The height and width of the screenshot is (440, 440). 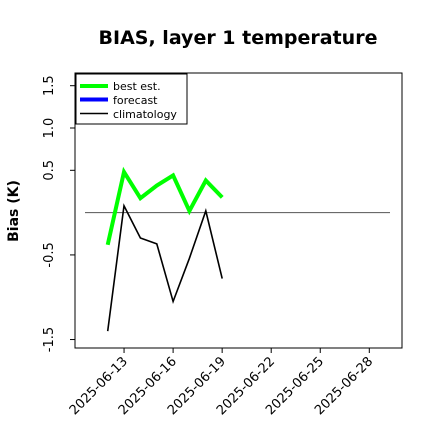 What do you see at coordinates (137, 86) in the screenshot?
I see `legend-label-best-est: best est.` at bounding box center [137, 86].